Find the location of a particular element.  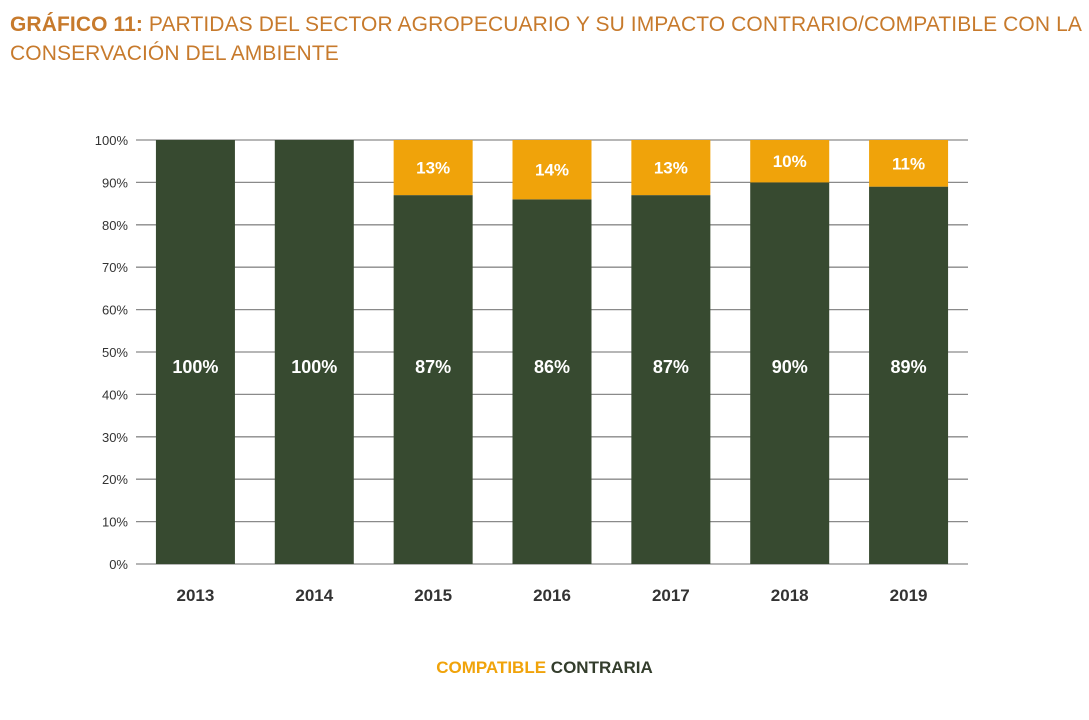

bar-contraria-2017 is located at coordinates (671, 379).